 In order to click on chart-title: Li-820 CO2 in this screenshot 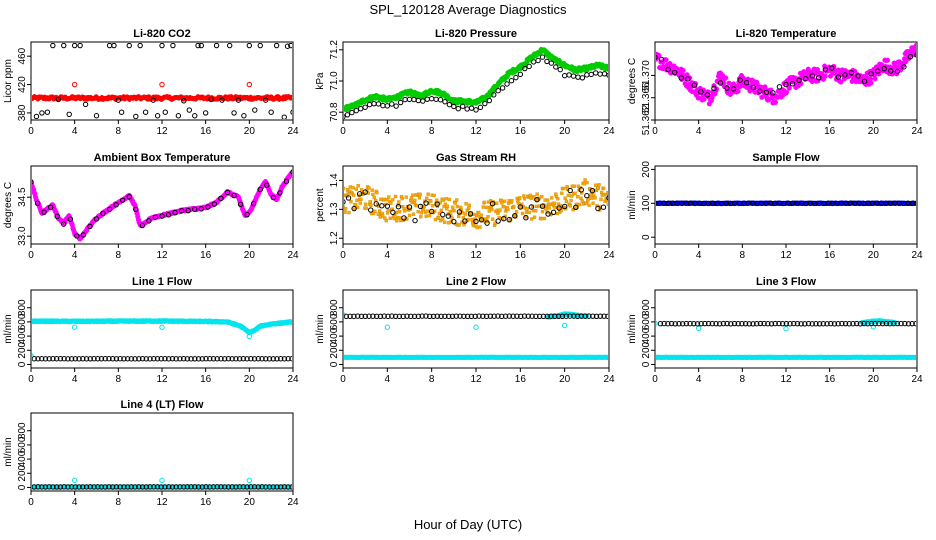, I will do `click(161, 34)`.